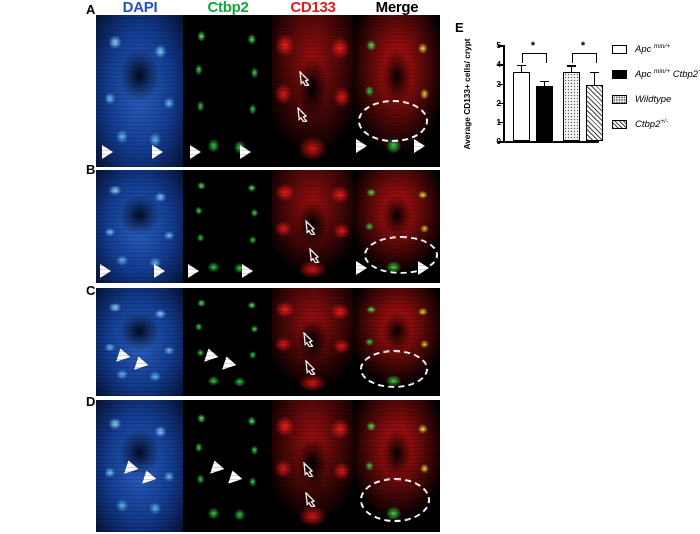  I want to click on legend-swatch-wildtype, so click(619, 99).